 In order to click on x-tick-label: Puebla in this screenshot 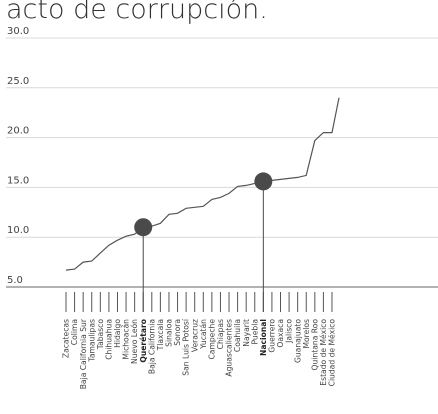, I will do `click(254, 332)`.